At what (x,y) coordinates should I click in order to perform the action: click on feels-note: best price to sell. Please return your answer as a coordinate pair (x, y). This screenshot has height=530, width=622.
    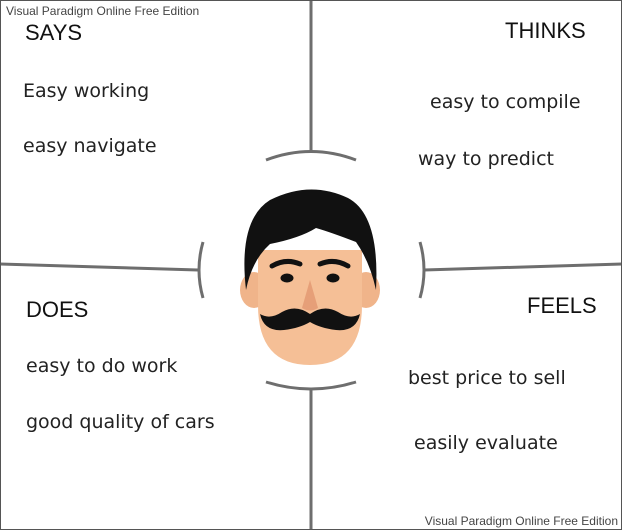
    Looking at the image, I should click on (487, 378).